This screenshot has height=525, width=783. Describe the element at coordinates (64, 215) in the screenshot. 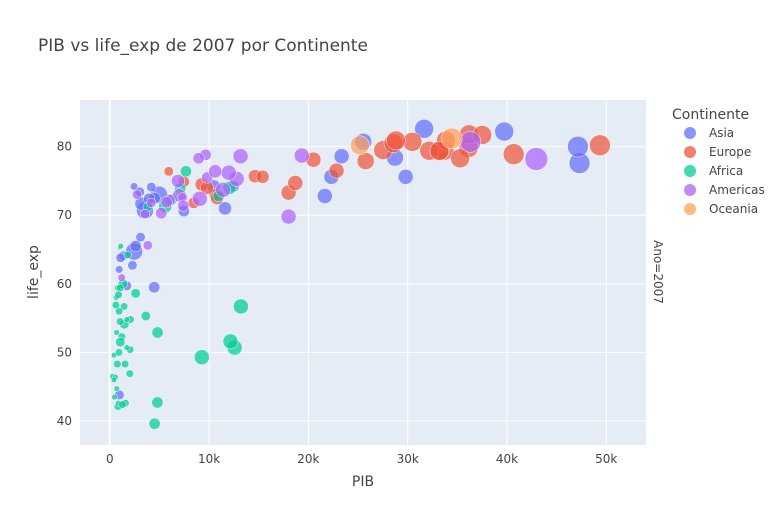

I see `y-tick-label: 70` at that location.